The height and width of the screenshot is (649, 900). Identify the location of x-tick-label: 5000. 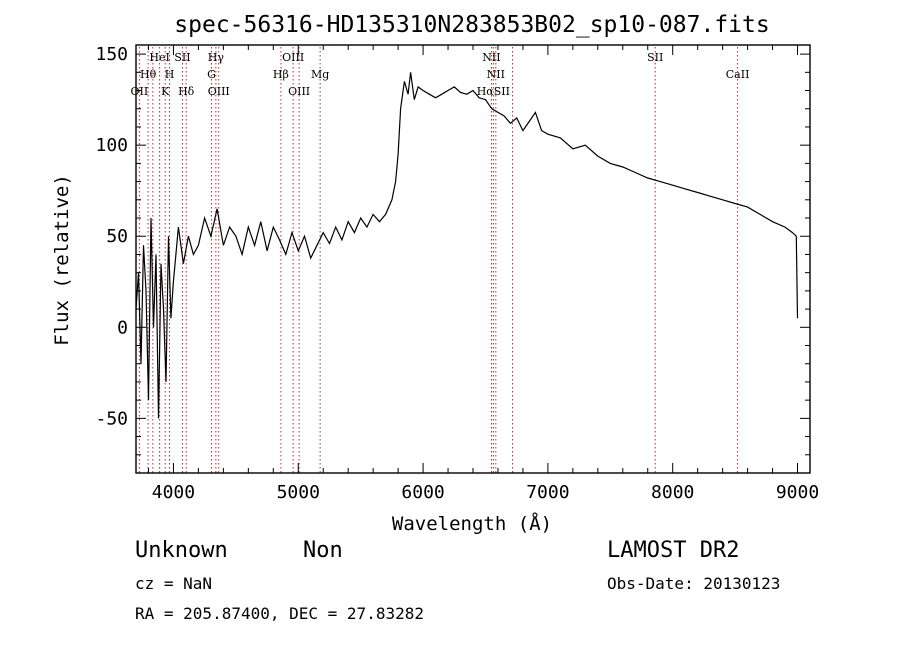
(298, 492).